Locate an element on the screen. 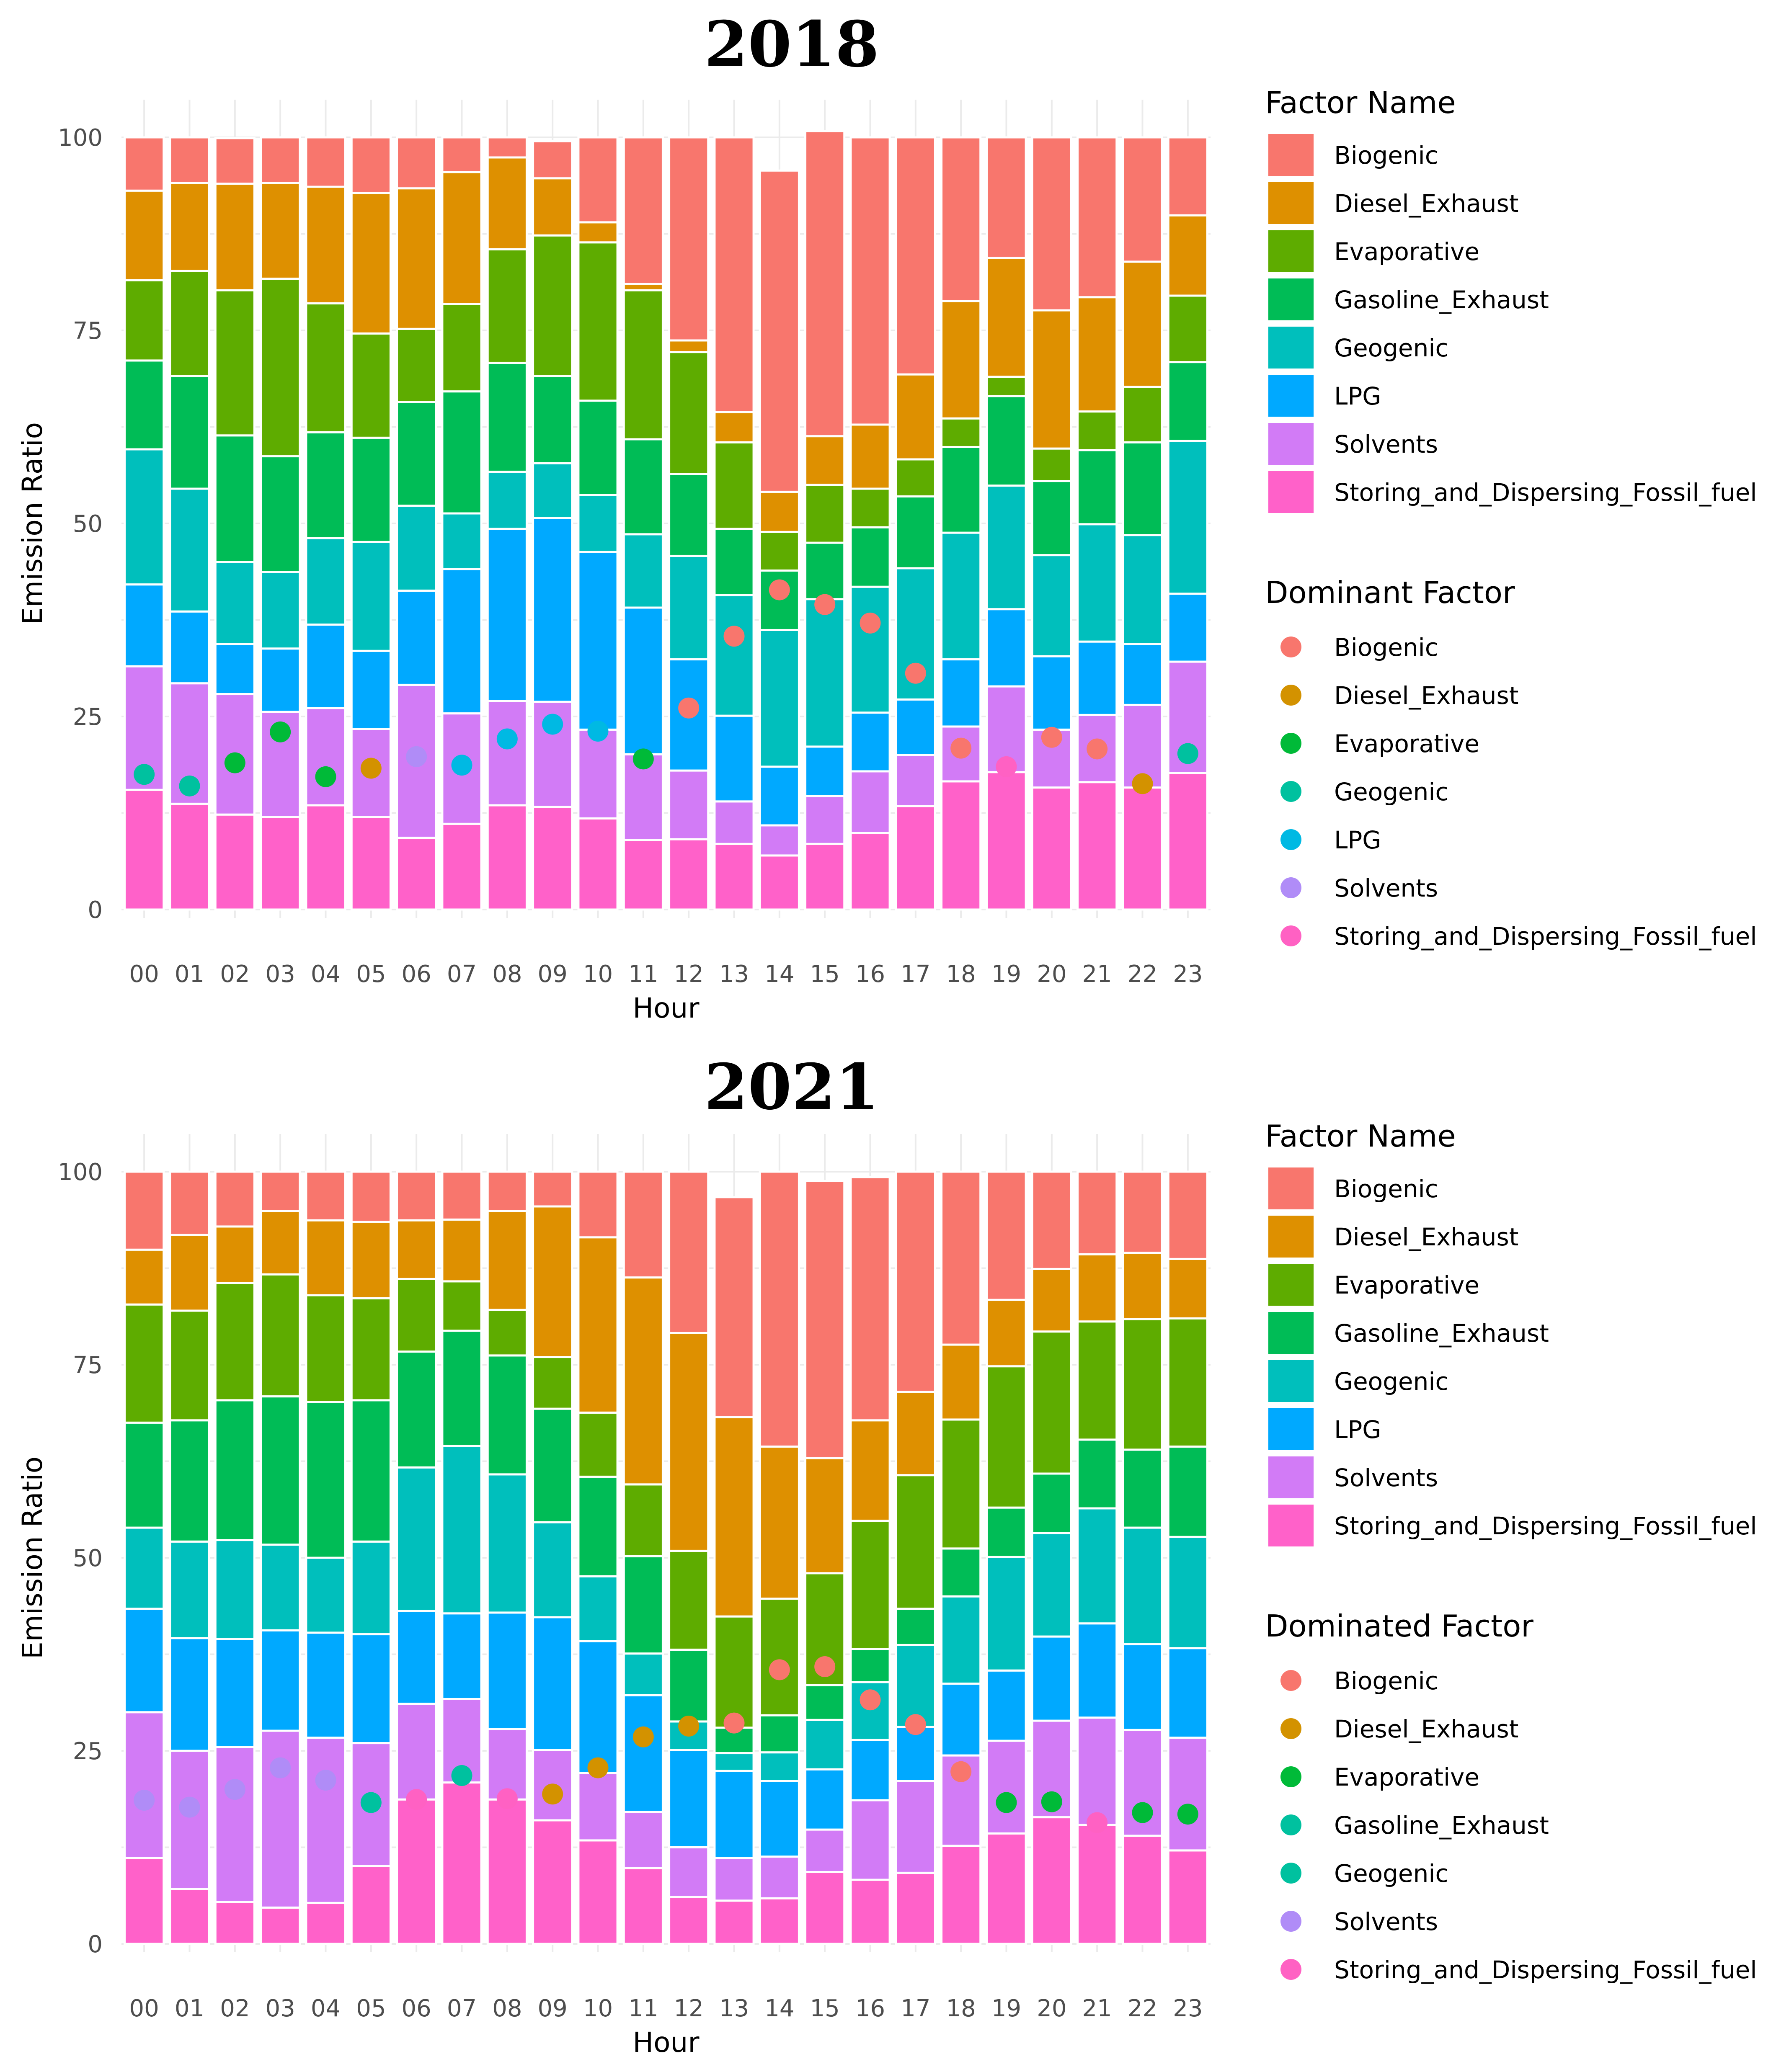 Image resolution: width=1789 pixels, height=2072 pixels. dominant-point-lpg is located at coordinates (598, 731).